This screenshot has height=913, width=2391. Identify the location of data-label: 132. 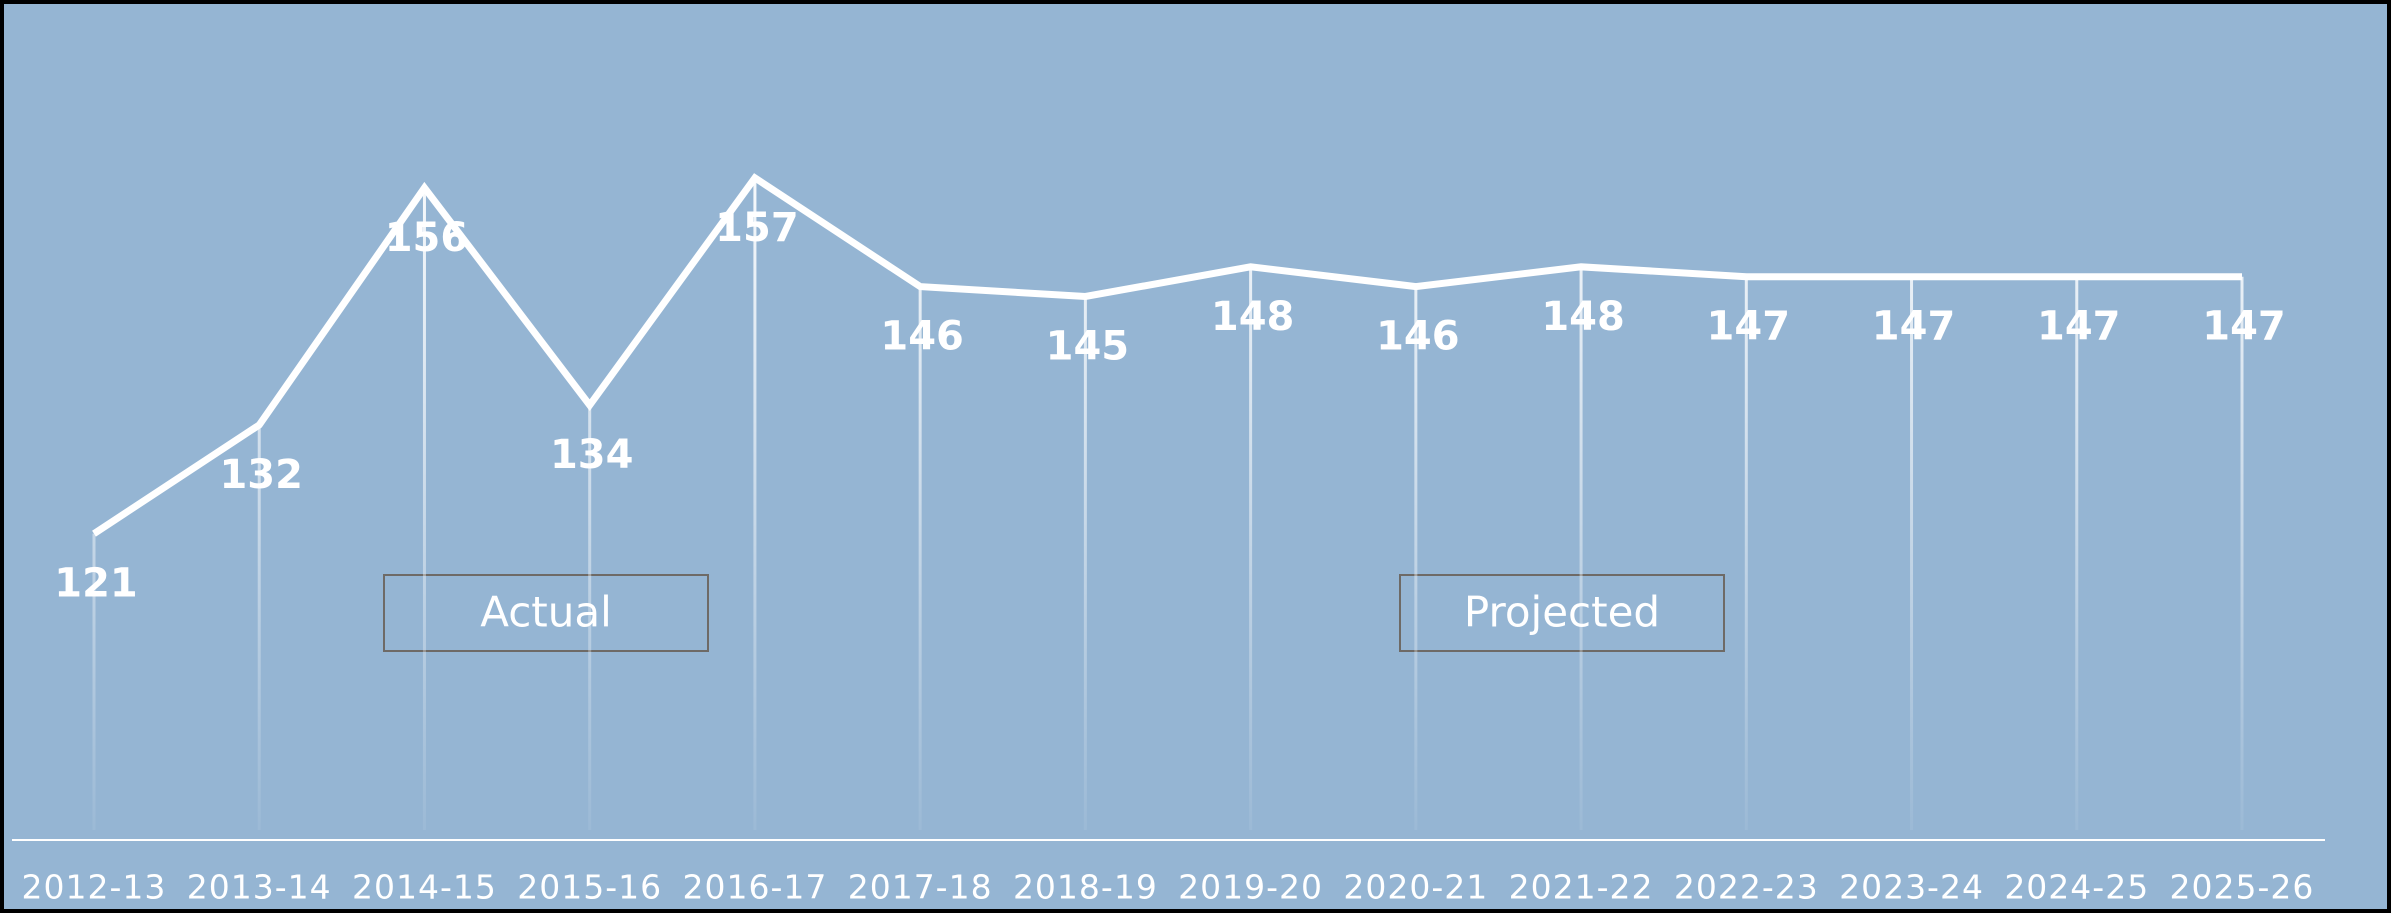
(261, 475).